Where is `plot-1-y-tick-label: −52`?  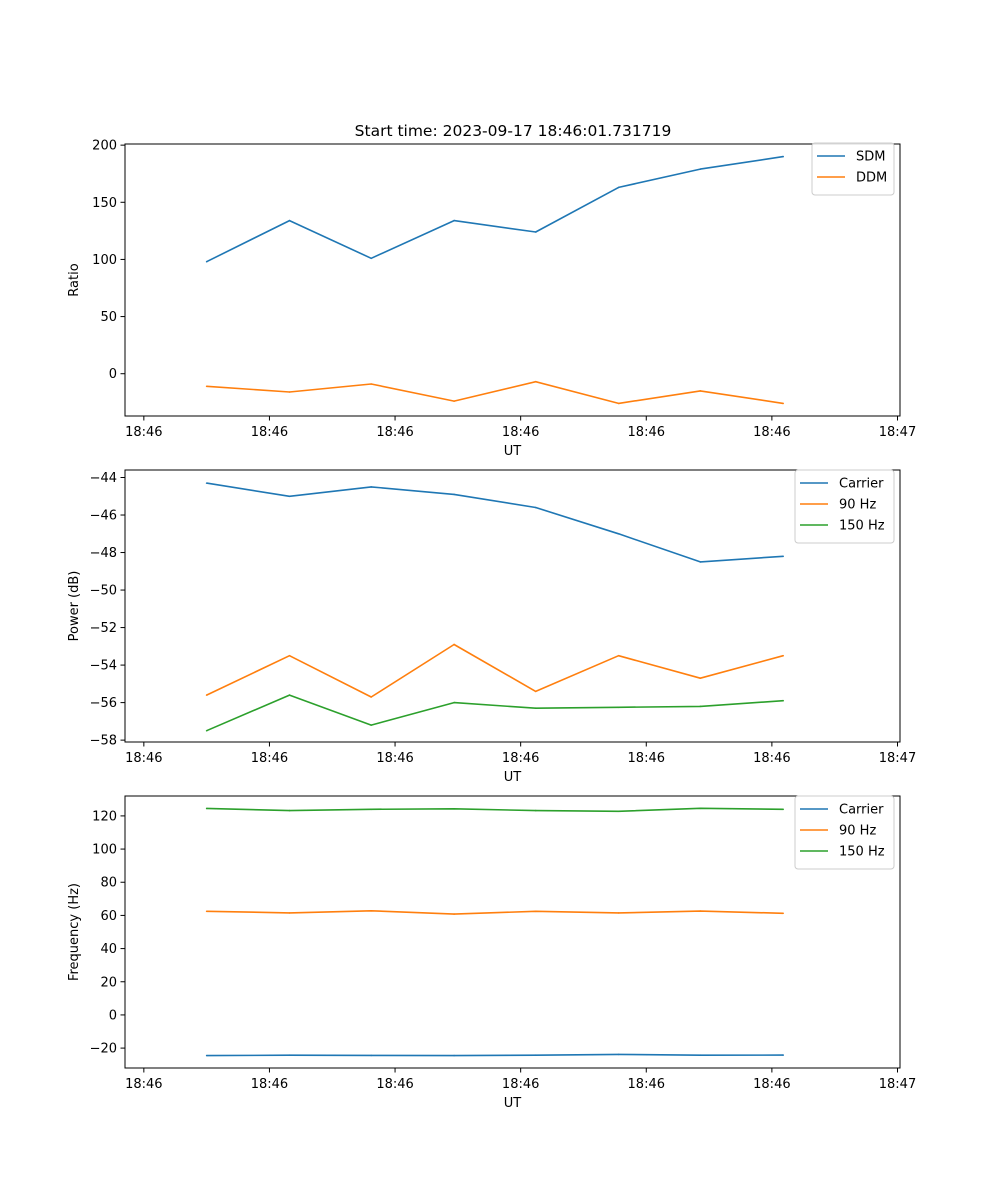 plot-1-y-tick-label: −52 is located at coordinates (103, 628).